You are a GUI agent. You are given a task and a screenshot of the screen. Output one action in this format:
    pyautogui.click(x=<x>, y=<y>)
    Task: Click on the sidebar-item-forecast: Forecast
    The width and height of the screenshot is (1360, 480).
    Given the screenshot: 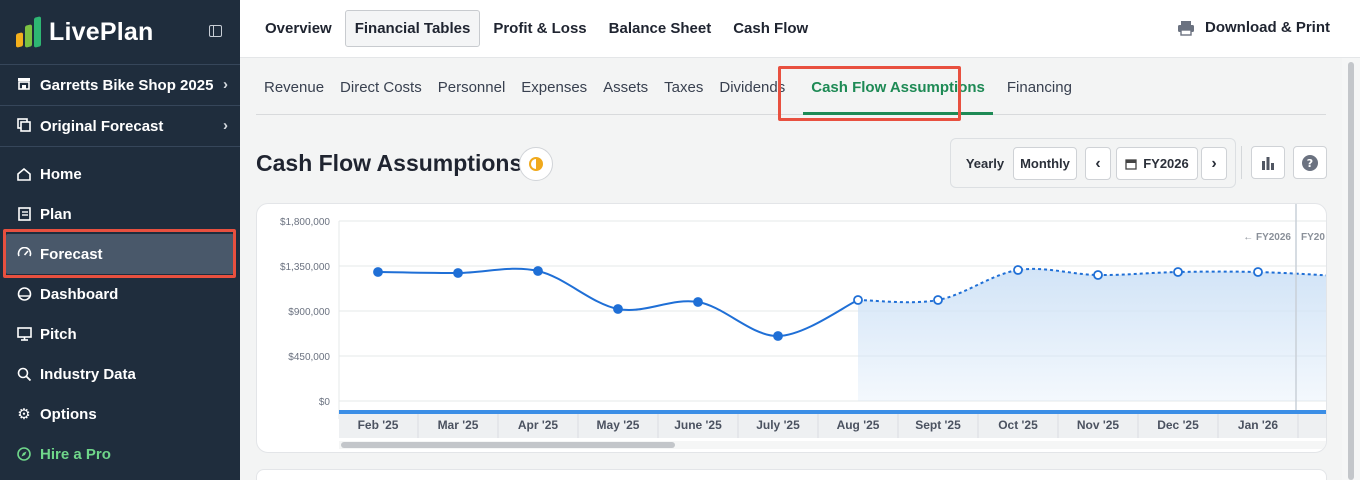 What is the action you would take?
    pyautogui.click(x=120, y=254)
    